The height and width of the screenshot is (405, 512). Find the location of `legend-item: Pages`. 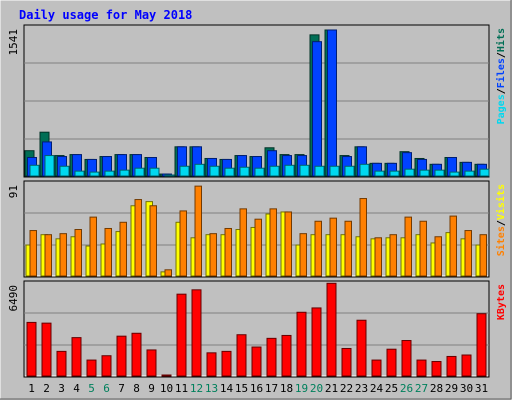

legend-item: Pages is located at coordinates (501, 109).